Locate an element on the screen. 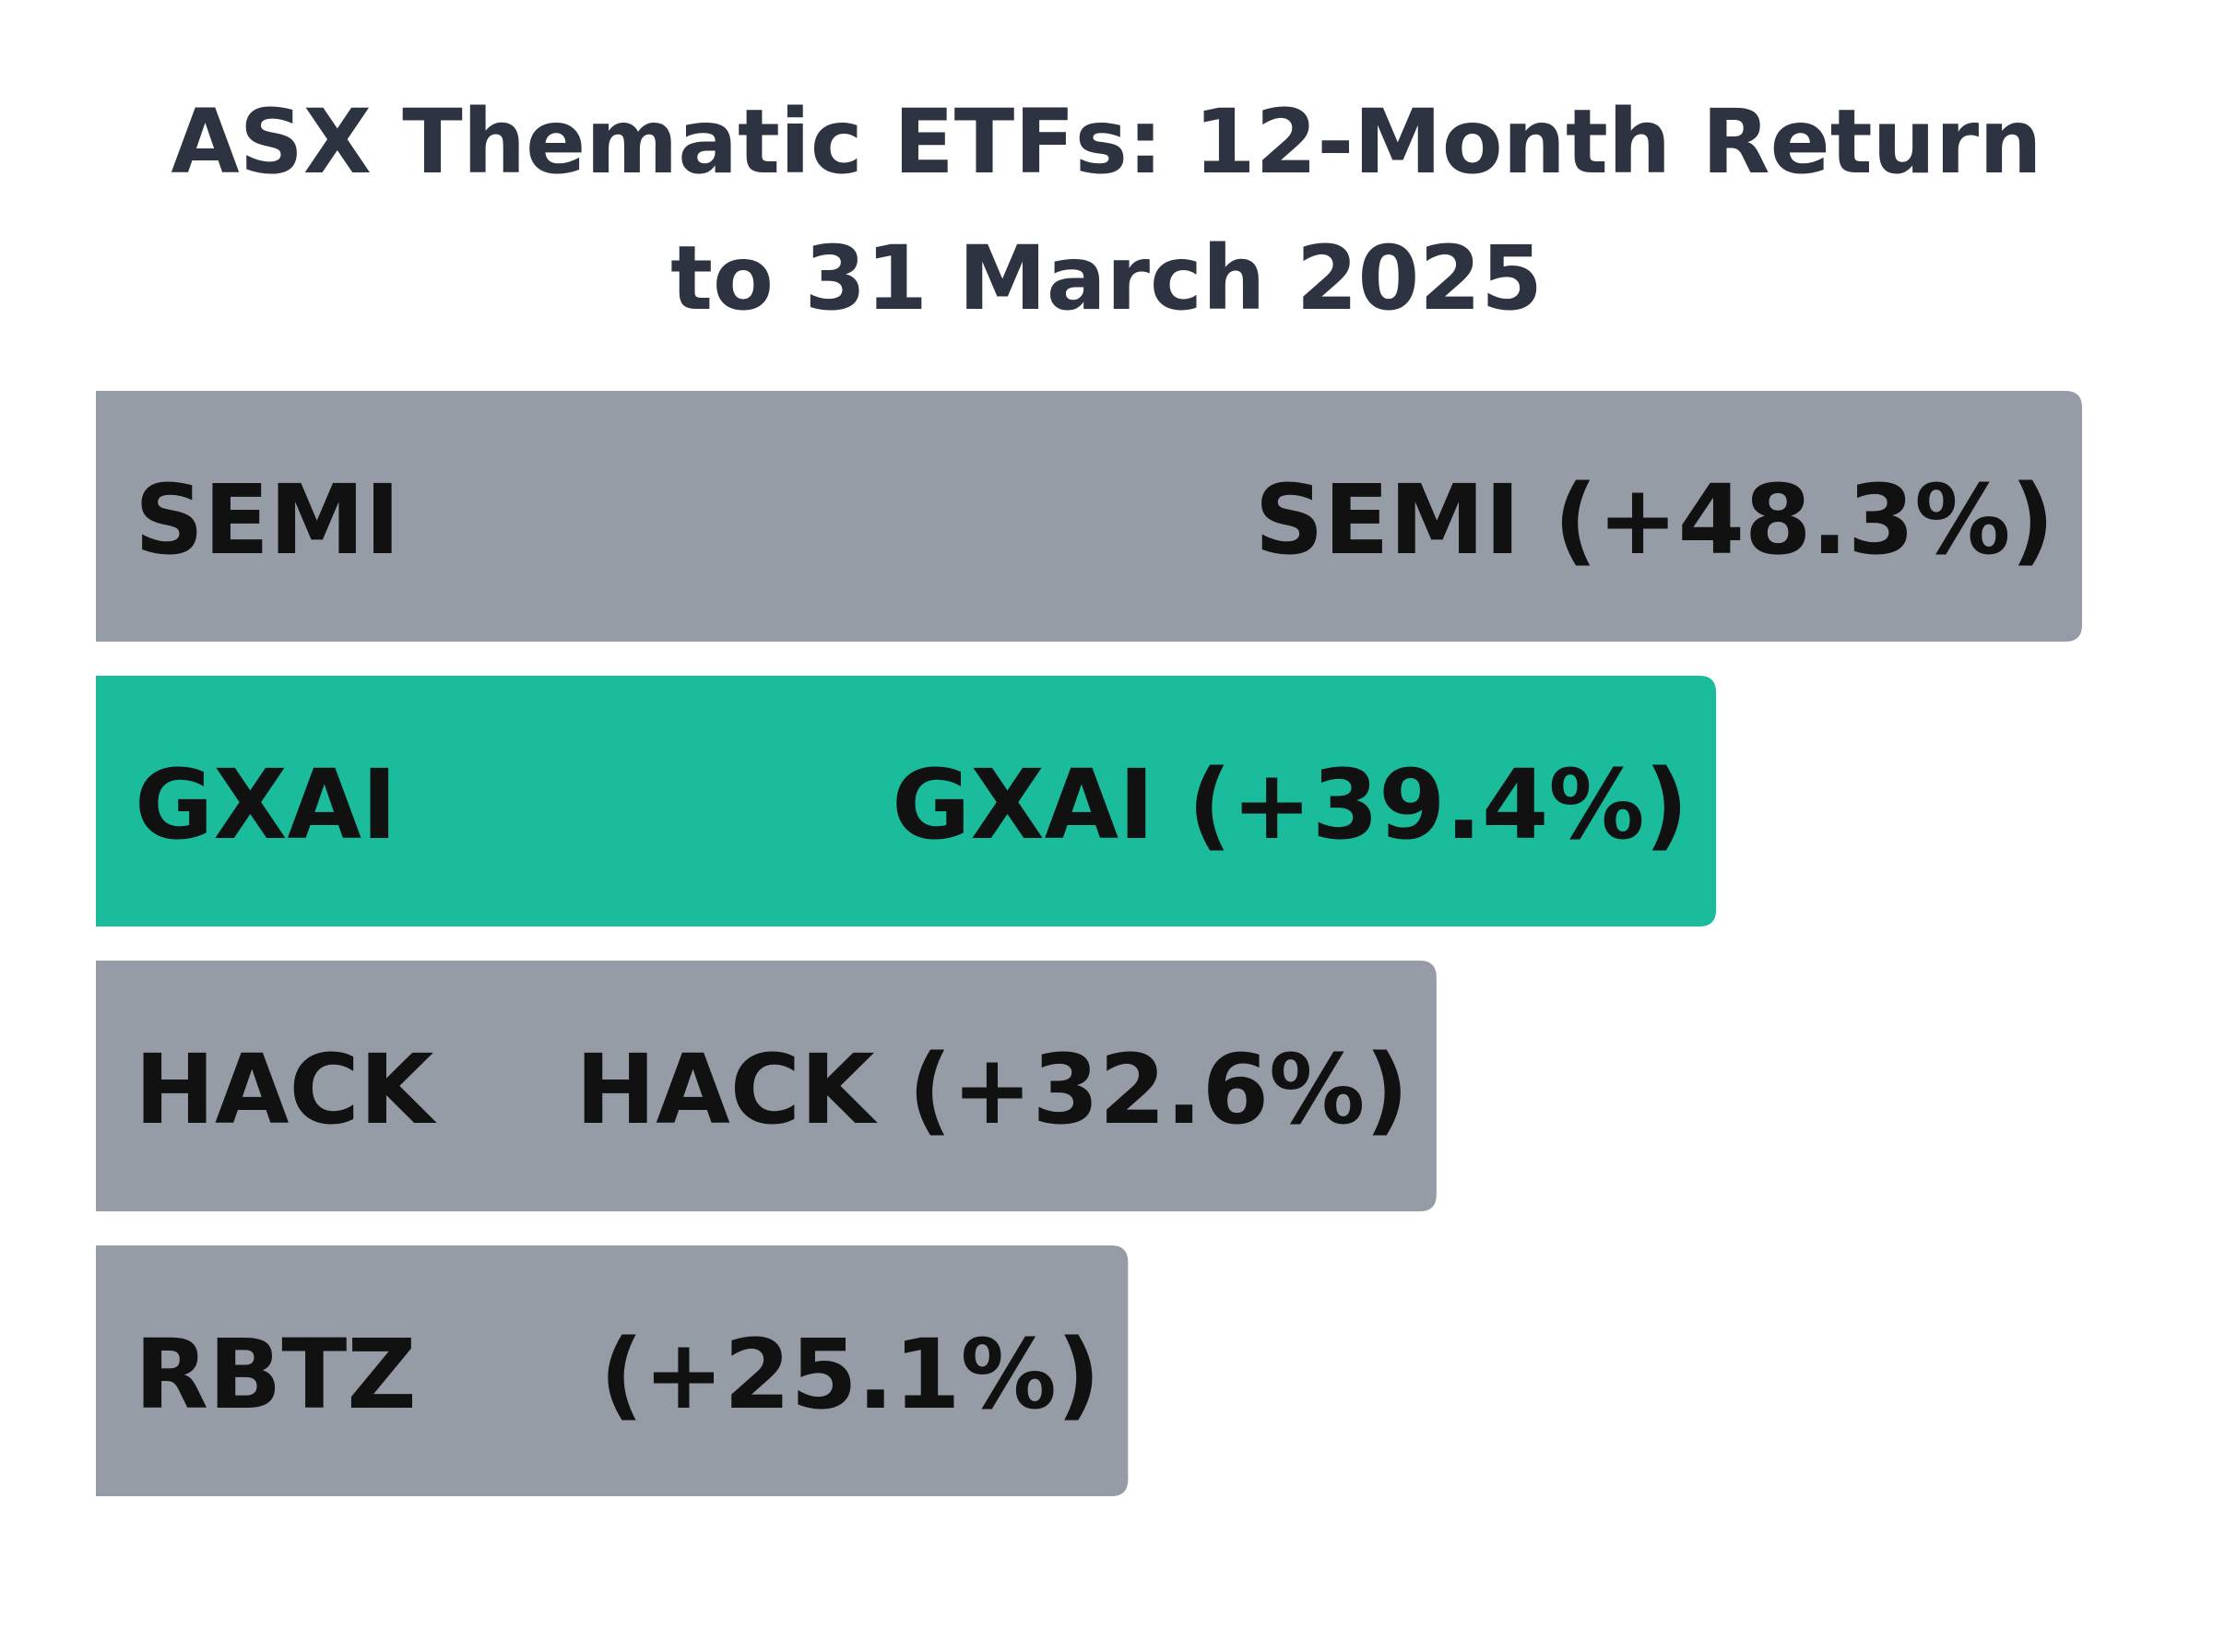 Image resolution: width=2213 pixels, height=1652 pixels. category-label: HACK is located at coordinates (286, 1089).